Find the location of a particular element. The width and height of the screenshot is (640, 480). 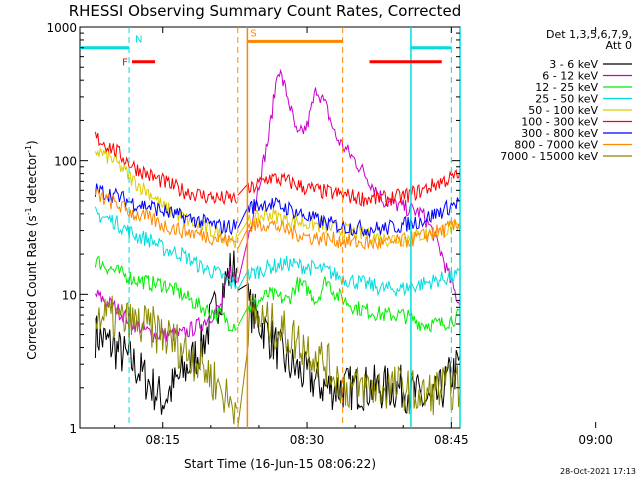

legend-header: Det 1,3,5,6,7,9, is located at coordinates (589, 34).